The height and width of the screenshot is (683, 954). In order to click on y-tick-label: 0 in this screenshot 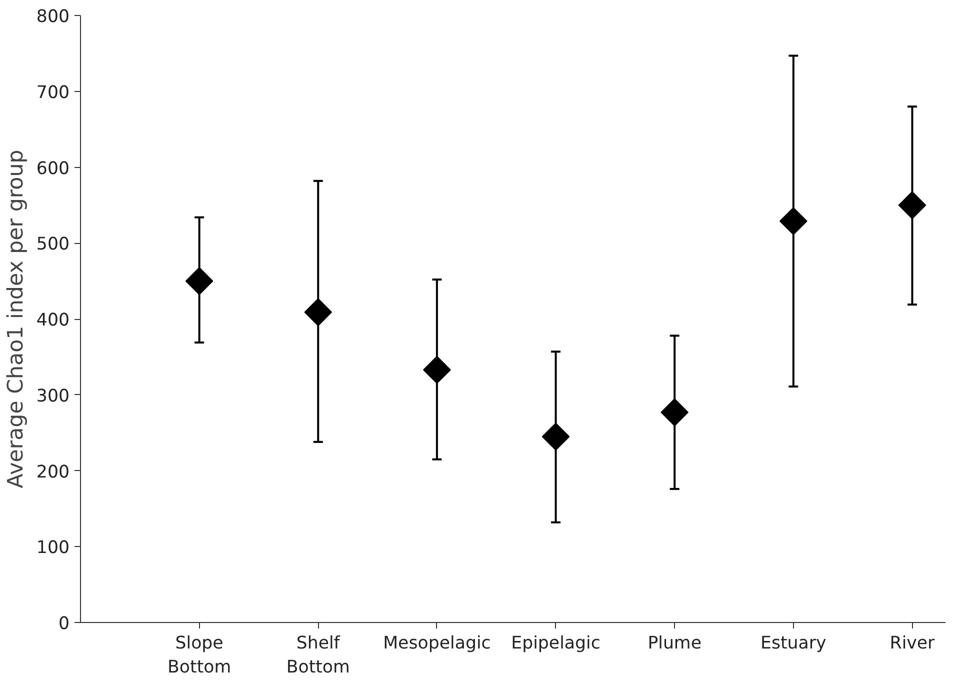, I will do `click(64, 624)`.